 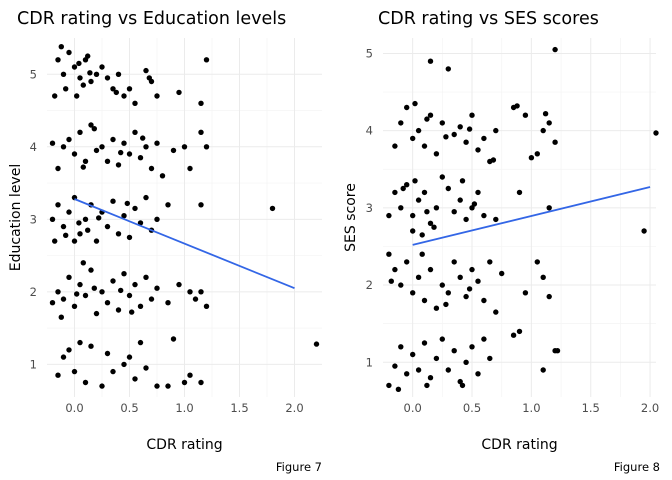 What do you see at coordinates (472, 408) in the screenshot?
I see `x-tick-label: 0.5` at bounding box center [472, 408].